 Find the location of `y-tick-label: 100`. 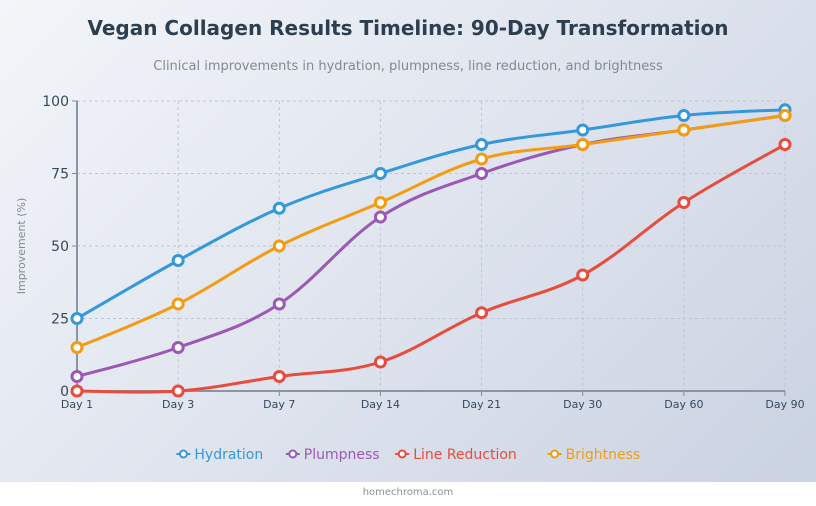

y-tick-label: 100 is located at coordinates (55, 102).